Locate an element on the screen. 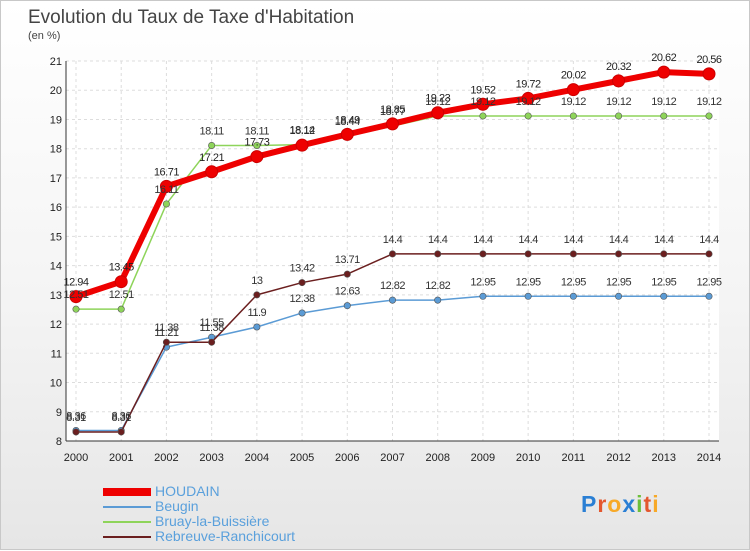 The image size is (750, 551). x-tick-label: 2004 is located at coordinates (257, 458).